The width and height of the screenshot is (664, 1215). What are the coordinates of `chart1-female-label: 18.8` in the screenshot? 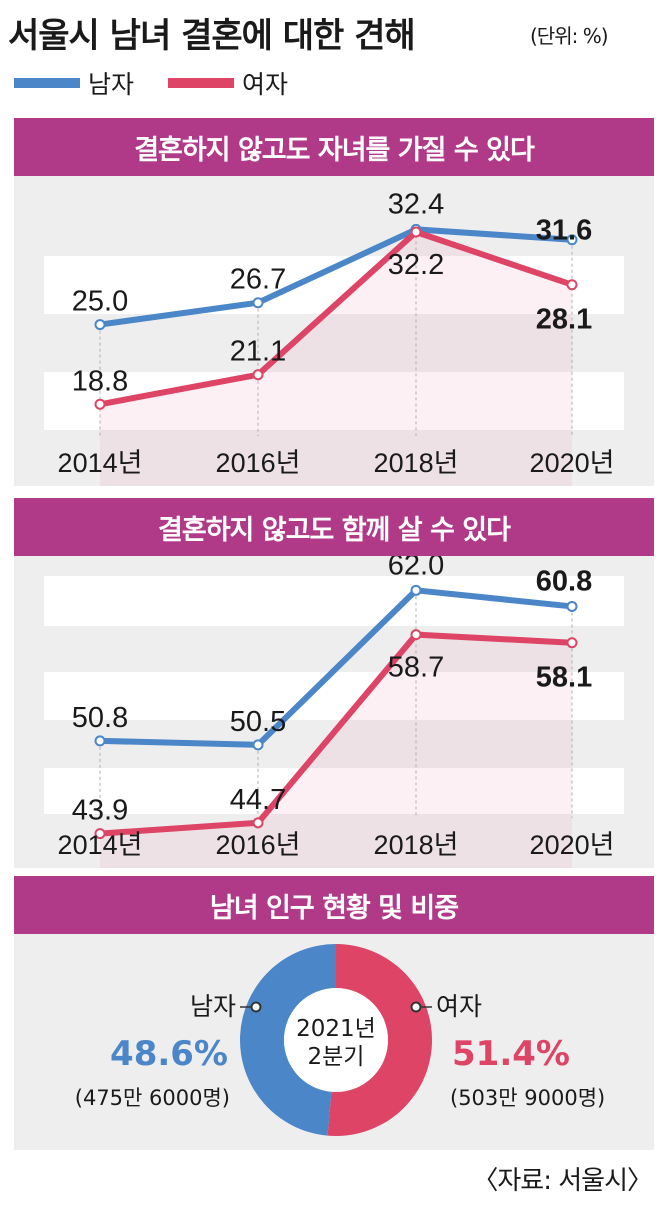 It's located at (100, 381).